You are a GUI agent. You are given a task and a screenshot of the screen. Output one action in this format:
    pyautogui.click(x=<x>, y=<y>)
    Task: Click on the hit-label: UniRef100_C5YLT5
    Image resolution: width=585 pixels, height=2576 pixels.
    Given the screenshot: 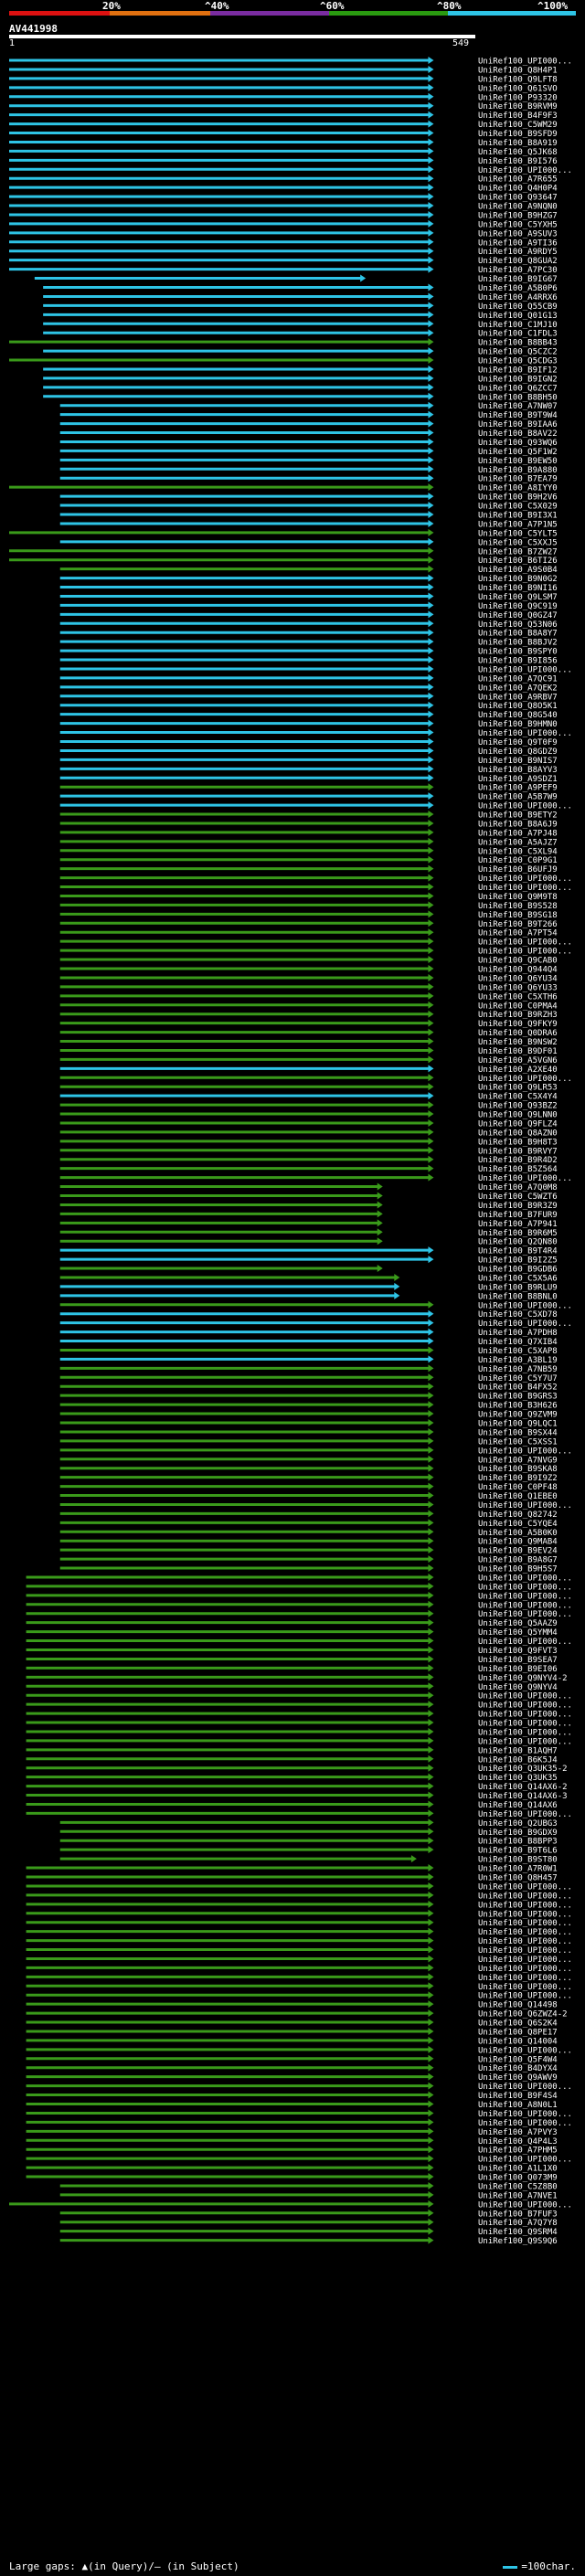 What is the action you would take?
    pyautogui.click(x=518, y=533)
    